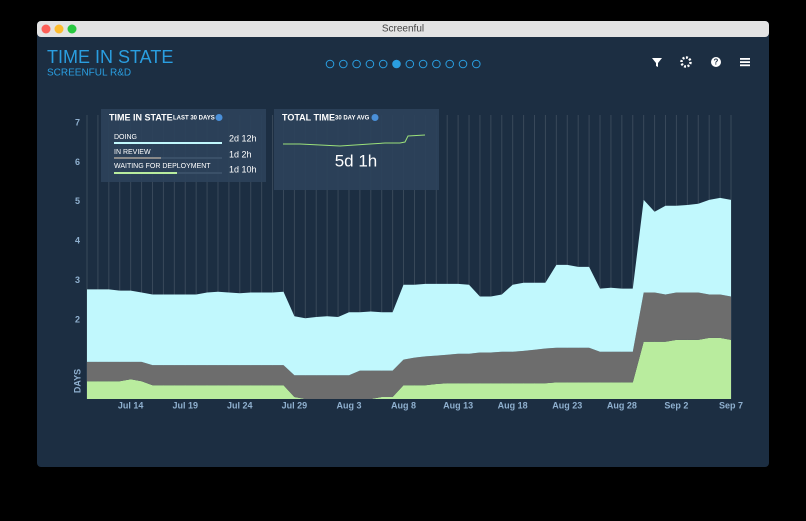 Image resolution: width=806 pixels, height=521 pixels. I want to click on close-button, so click(46, 29).